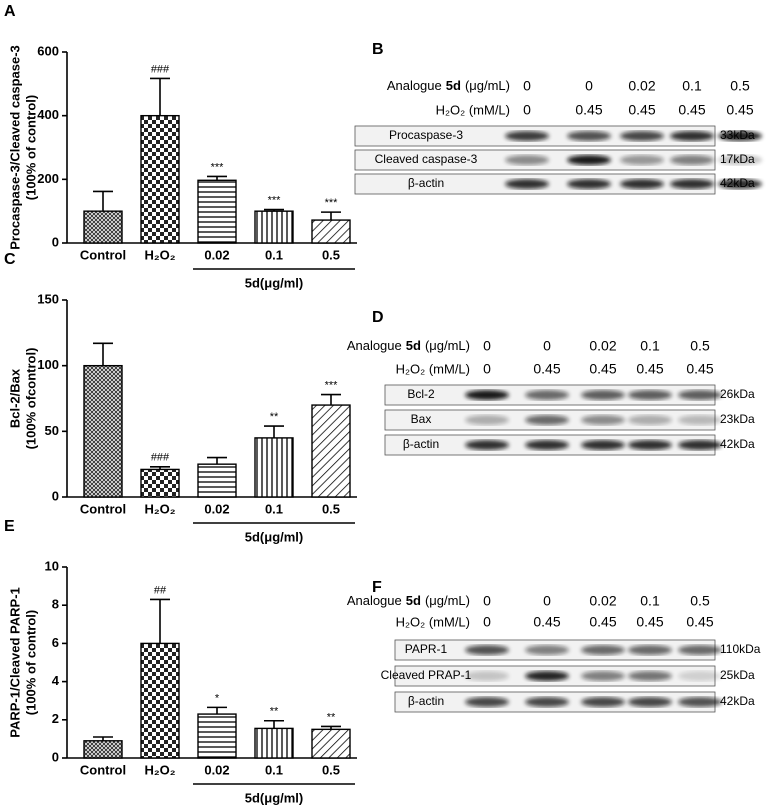  What do you see at coordinates (56, 680) in the screenshot?
I see `y-tick-label: 4` at bounding box center [56, 680].